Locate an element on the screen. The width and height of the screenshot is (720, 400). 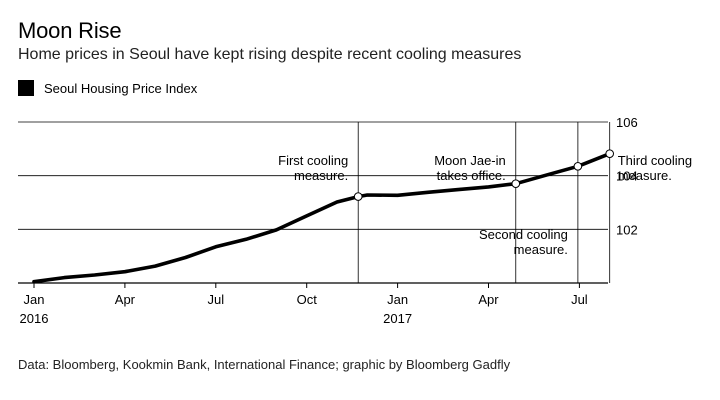
legend-label: Seoul Housing Price Index is located at coordinates (121, 88).